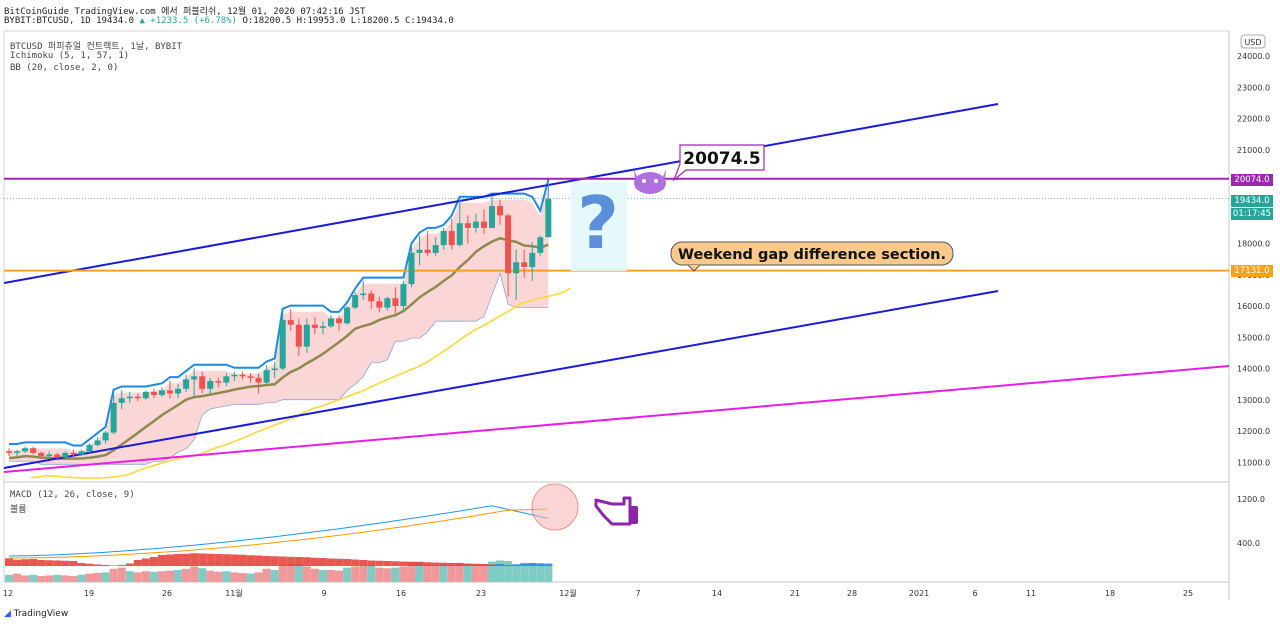 The image size is (1280, 628). What do you see at coordinates (1253, 369) in the screenshot?
I see `y-tick-label: 14000.0` at bounding box center [1253, 369].